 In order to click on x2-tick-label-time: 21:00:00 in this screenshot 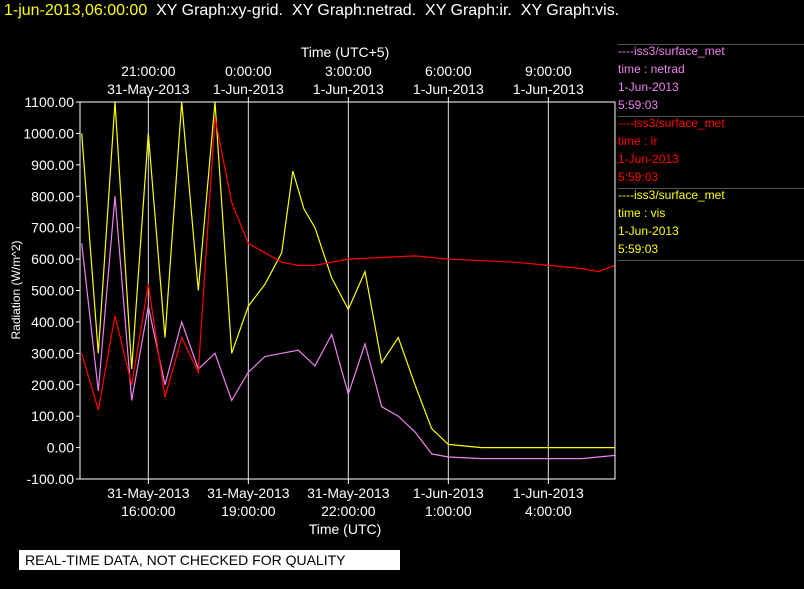, I will do `click(148, 71)`.